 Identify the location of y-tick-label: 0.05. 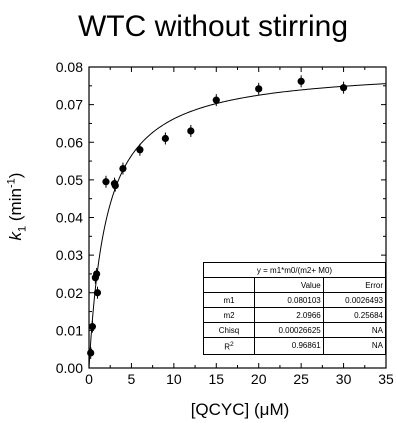
(69, 180).